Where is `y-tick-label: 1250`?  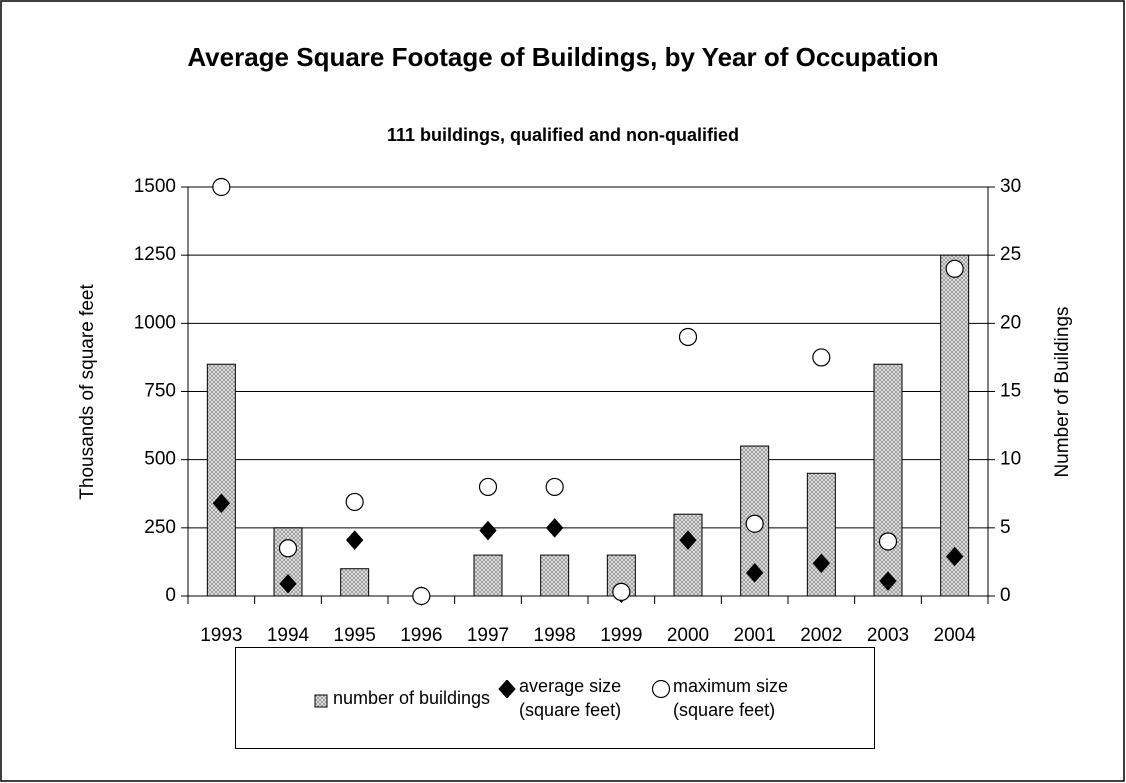
y-tick-label: 1250 is located at coordinates (155, 254).